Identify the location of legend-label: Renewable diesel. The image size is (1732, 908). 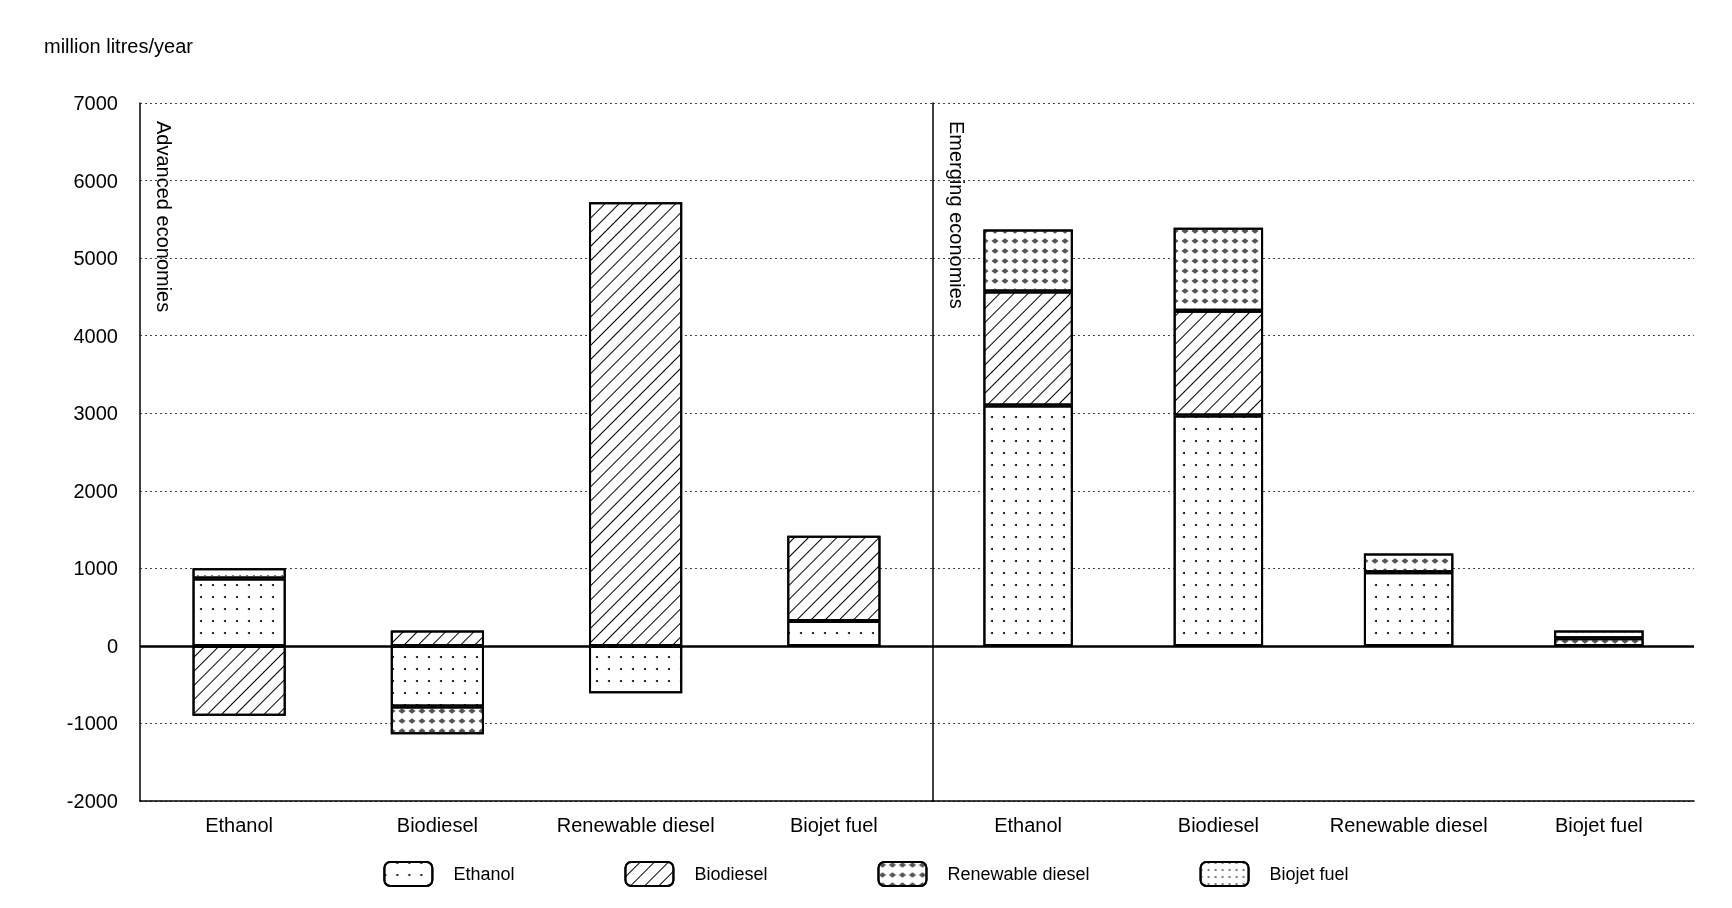
(1018, 874).